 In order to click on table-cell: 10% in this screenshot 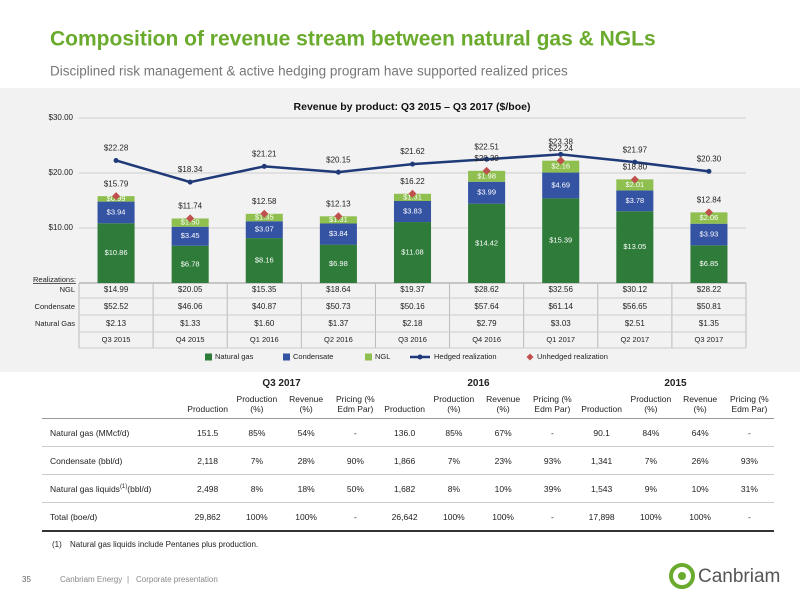, I will do `click(503, 488)`.